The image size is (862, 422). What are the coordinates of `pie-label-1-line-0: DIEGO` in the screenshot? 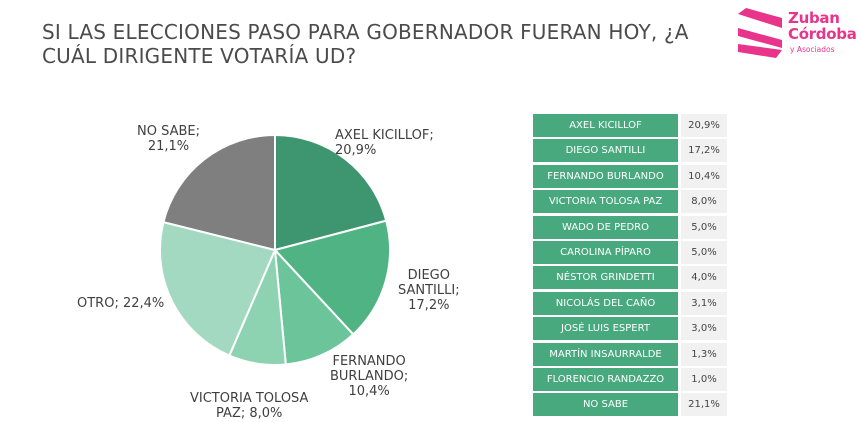 It's located at (428, 275).